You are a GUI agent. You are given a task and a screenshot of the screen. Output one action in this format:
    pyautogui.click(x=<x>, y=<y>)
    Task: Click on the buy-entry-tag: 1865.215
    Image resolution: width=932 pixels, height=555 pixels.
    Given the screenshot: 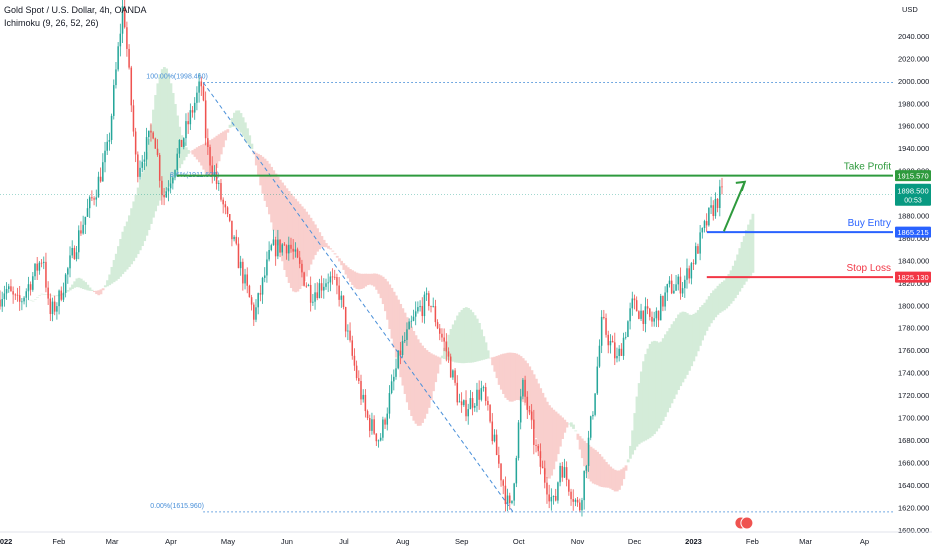 What is the action you would take?
    pyautogui.click(x=912, y=232)
    